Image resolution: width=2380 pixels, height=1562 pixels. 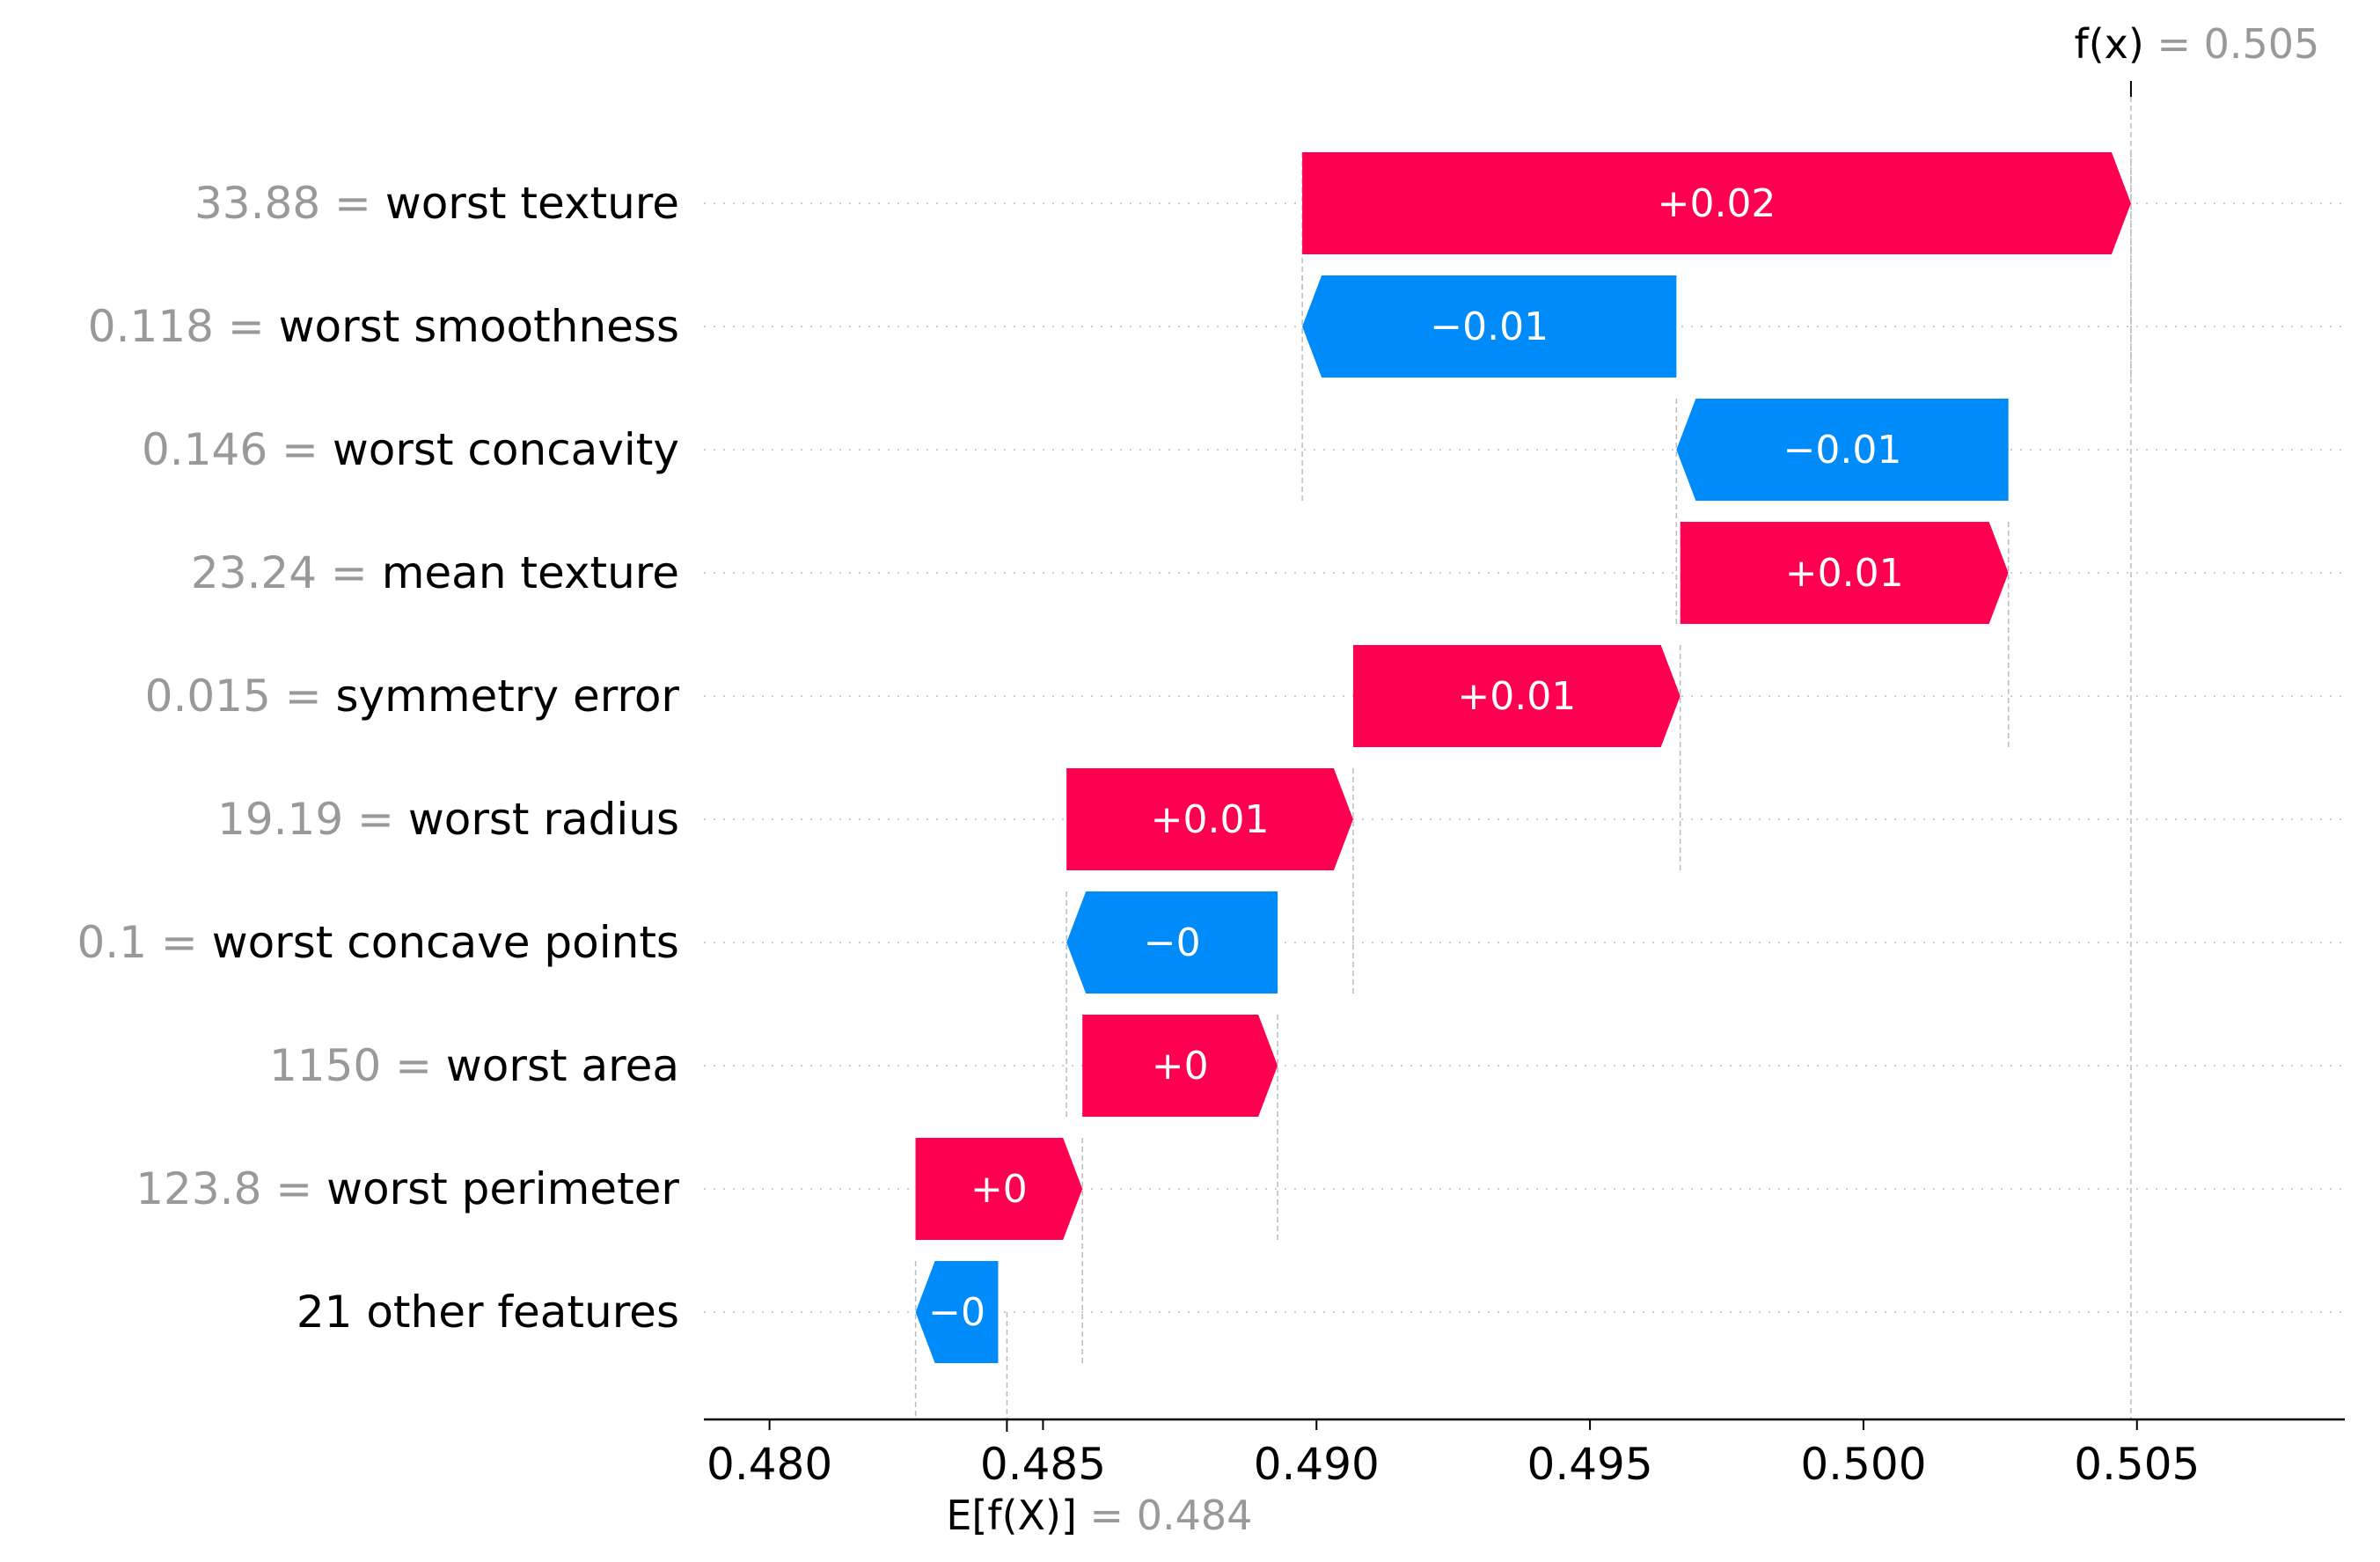 I want to click on x-tick-label: 0.490, so click(x=1317, y=1464).